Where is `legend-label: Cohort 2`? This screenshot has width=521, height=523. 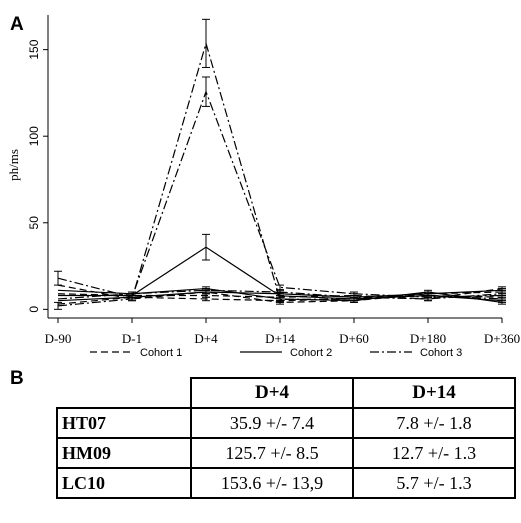 legend-label: Cohort 2 is located at coordinates (311, 353).